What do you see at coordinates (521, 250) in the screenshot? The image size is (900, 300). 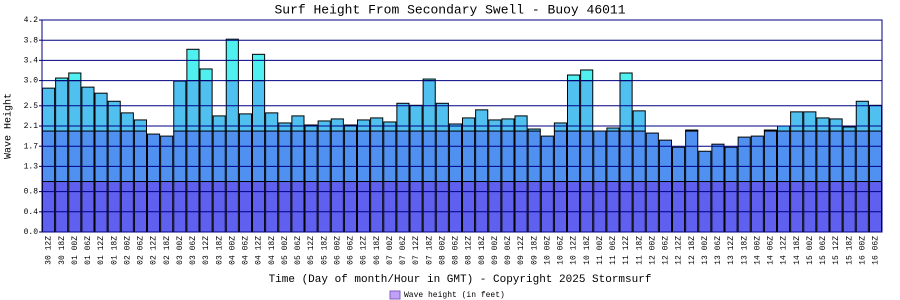 I see `x-tick-label: 09 12Z` at bounding box center [521, 250].